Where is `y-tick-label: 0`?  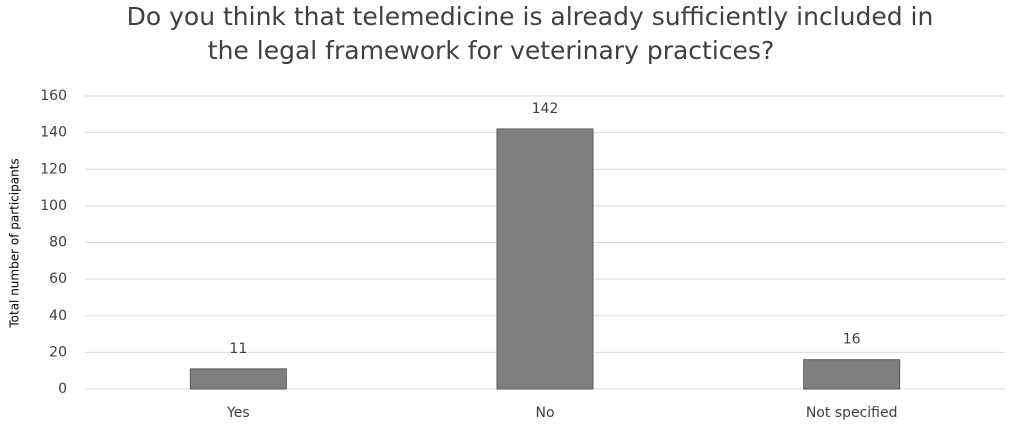
y-tick-label: 0 is located at coordinates (62, 389).